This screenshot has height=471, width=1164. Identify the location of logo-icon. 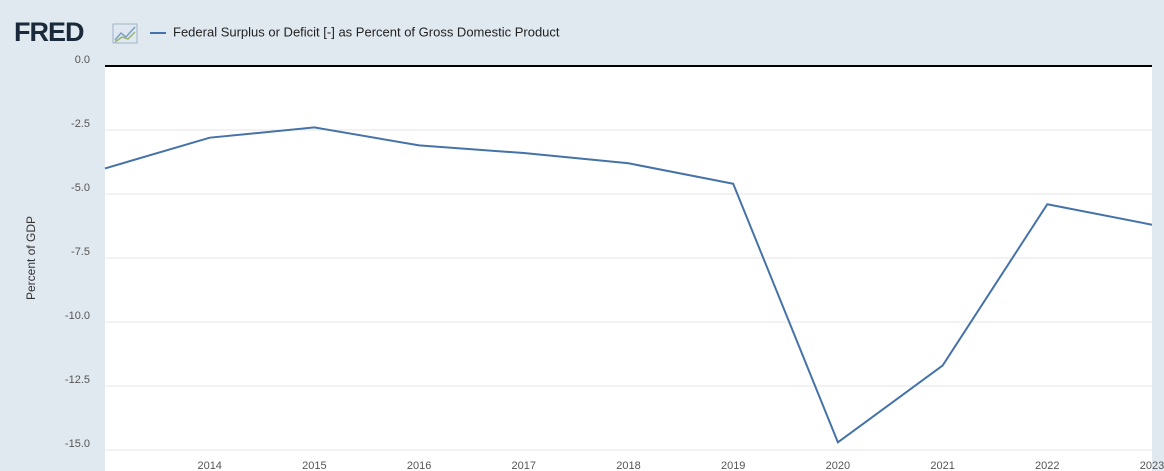
(125, 33).